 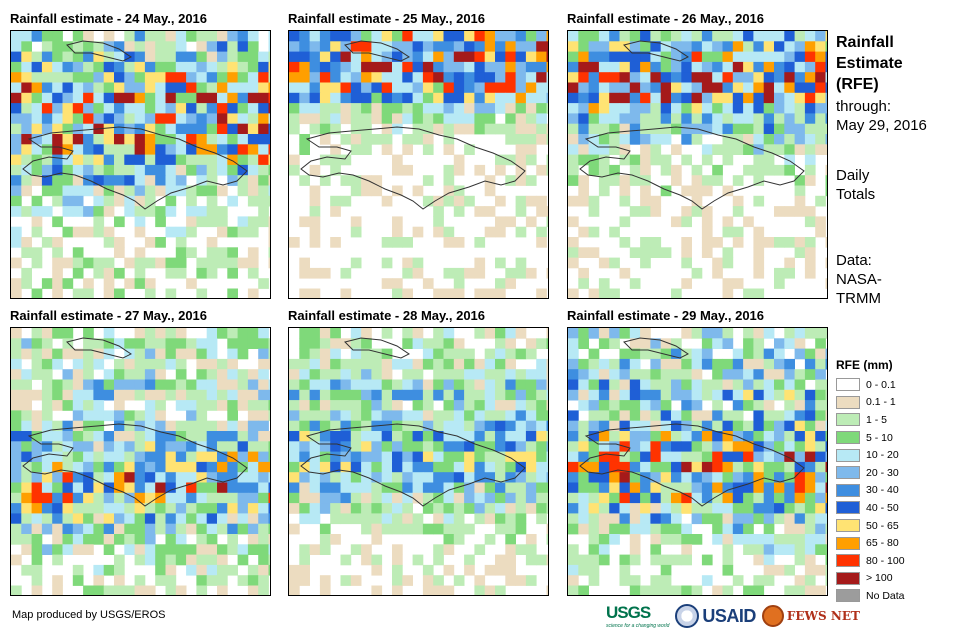 I want to click on hispaniola-coastline, so click(x=692, y=168).